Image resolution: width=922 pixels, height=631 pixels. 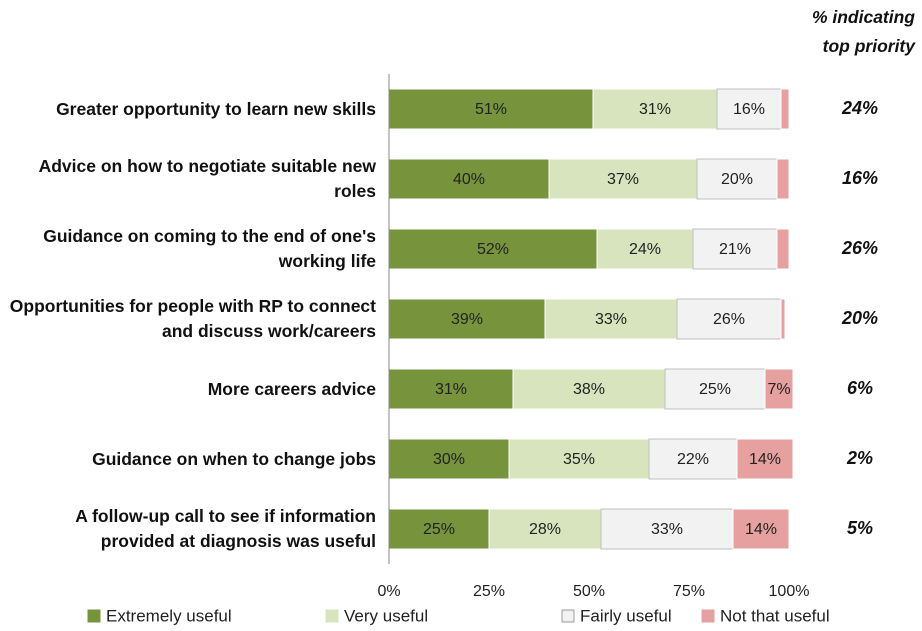 What do you see at coordinates (859, 528) in the screenshot?
I see `priority-value: 5%` at bounding box center [859, 528].